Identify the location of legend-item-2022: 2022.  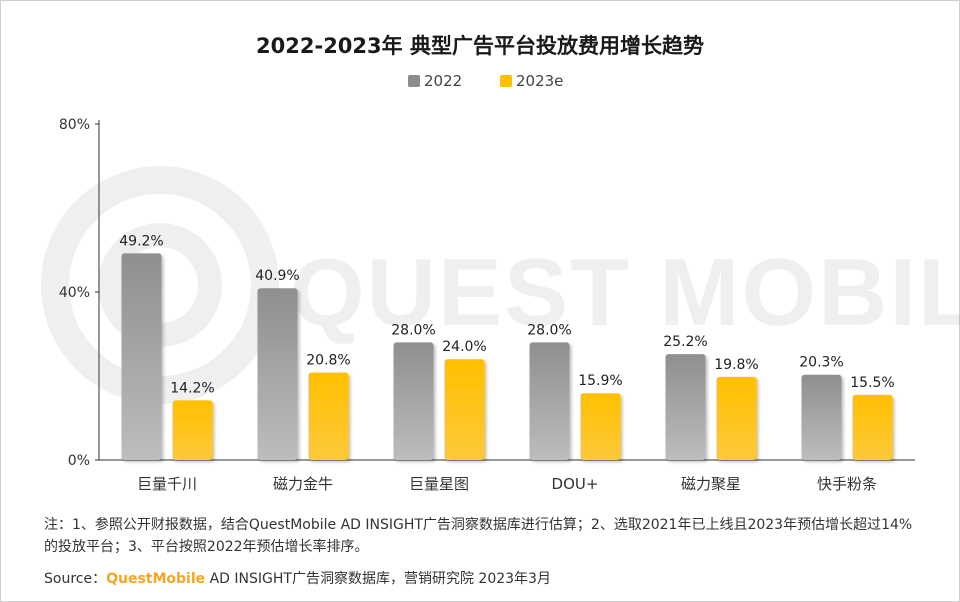
(435, 81).